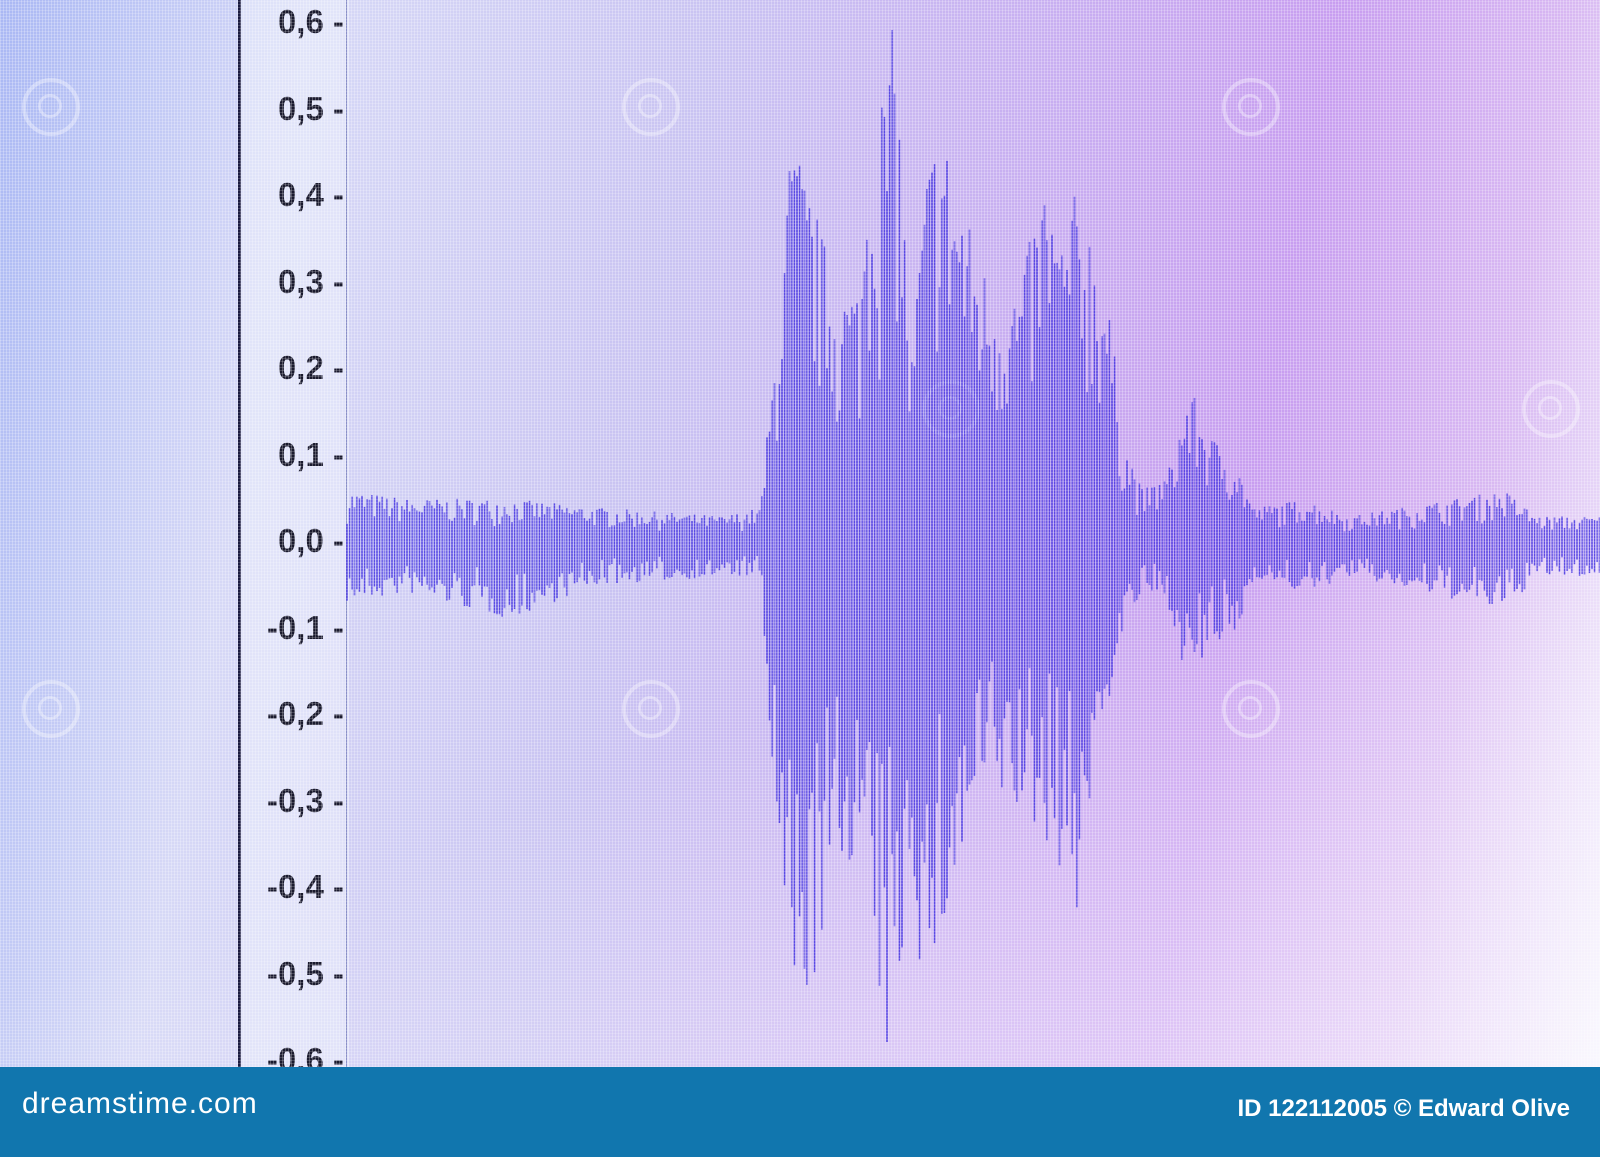 This screenshot has width=1600, height=1157. What do you see at coordinates (305, 973) in the screenshot?
I see `y-tick-label: -0,5 -` at bounding box center [305, 973].